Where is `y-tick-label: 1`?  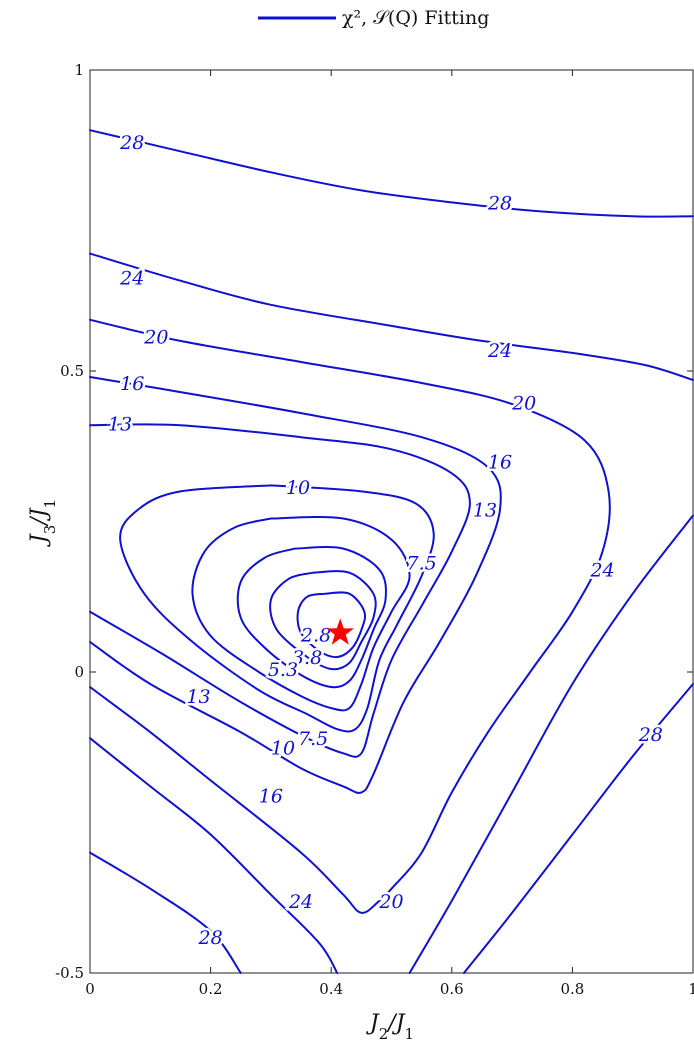 y-tick-label: 1 is located at coordinates (79, 70).